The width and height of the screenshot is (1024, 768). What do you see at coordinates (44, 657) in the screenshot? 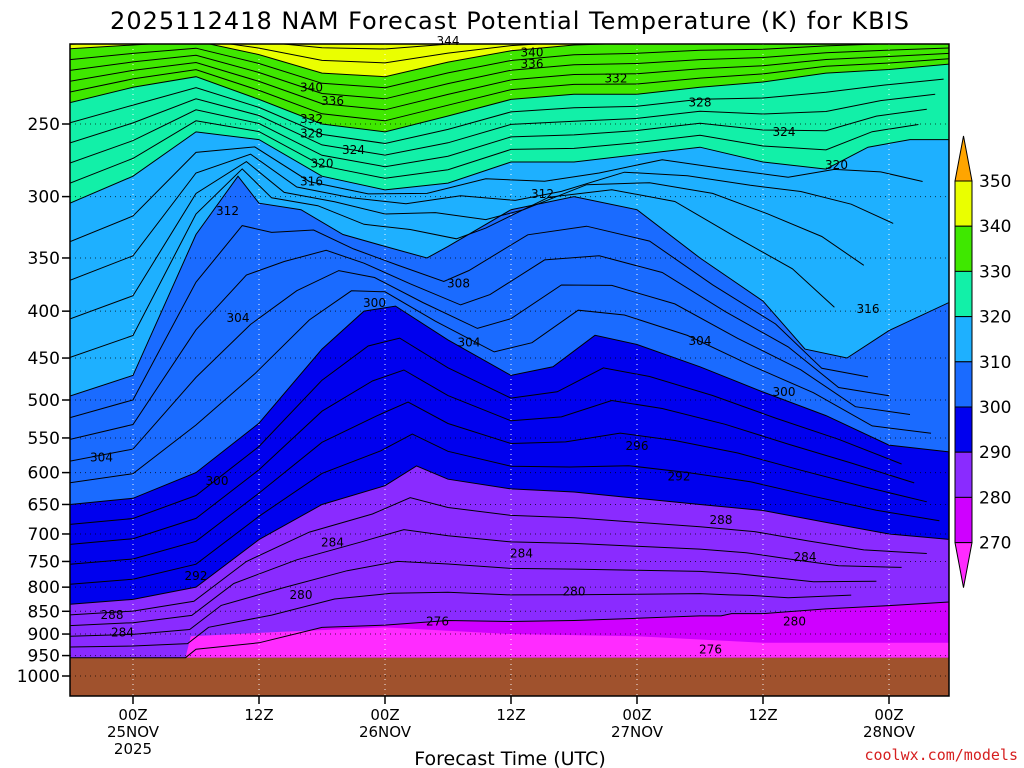
I see `y-tick-label: 950` at bounding box center [44, 657].